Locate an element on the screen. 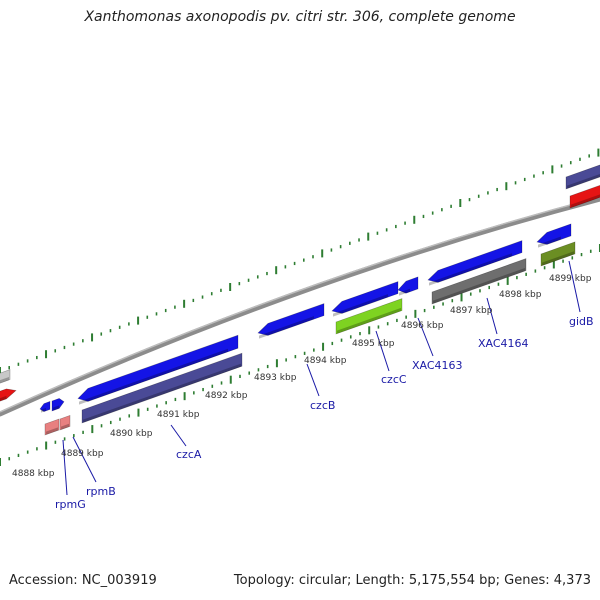  gene-right-navy-partial is located at coordinates (582, 177).